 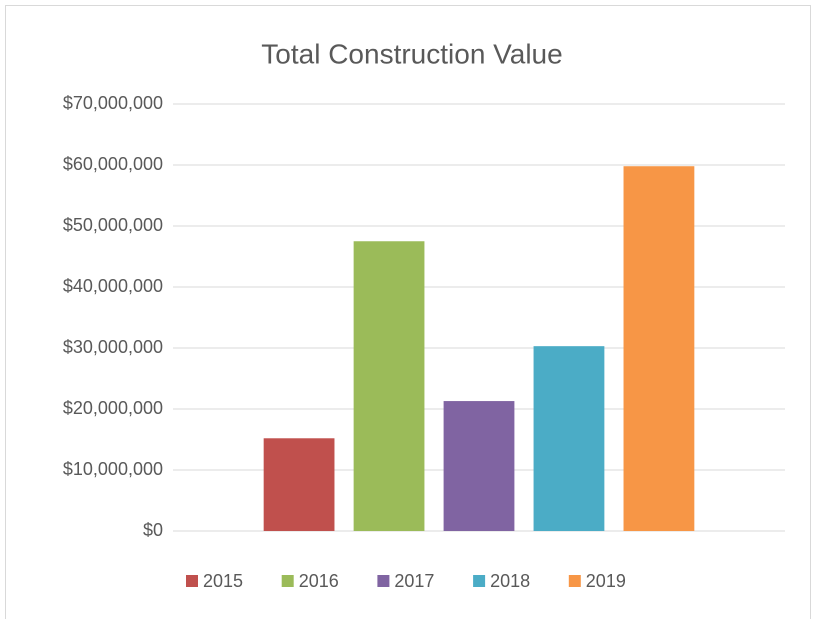 I want to click on y-tick-label: $0, so click(x=153, y=530).